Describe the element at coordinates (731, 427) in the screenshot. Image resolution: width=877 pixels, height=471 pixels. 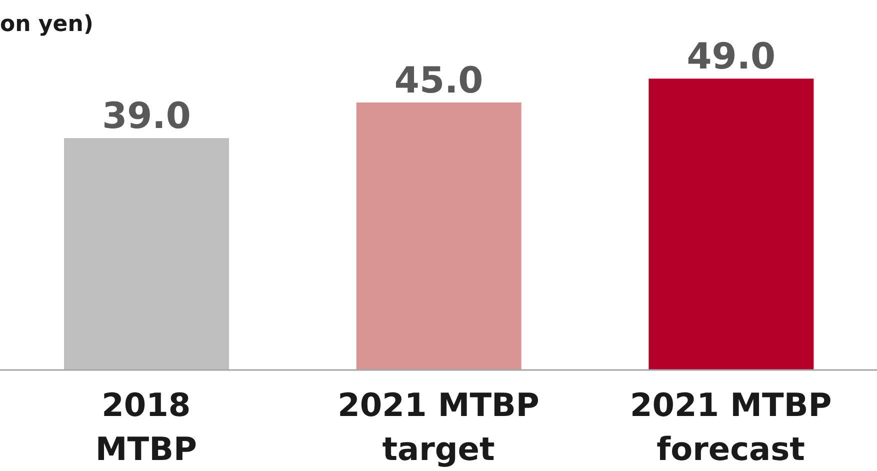
I see `x-tick-label: 2021 MTBP forecast` at that location.